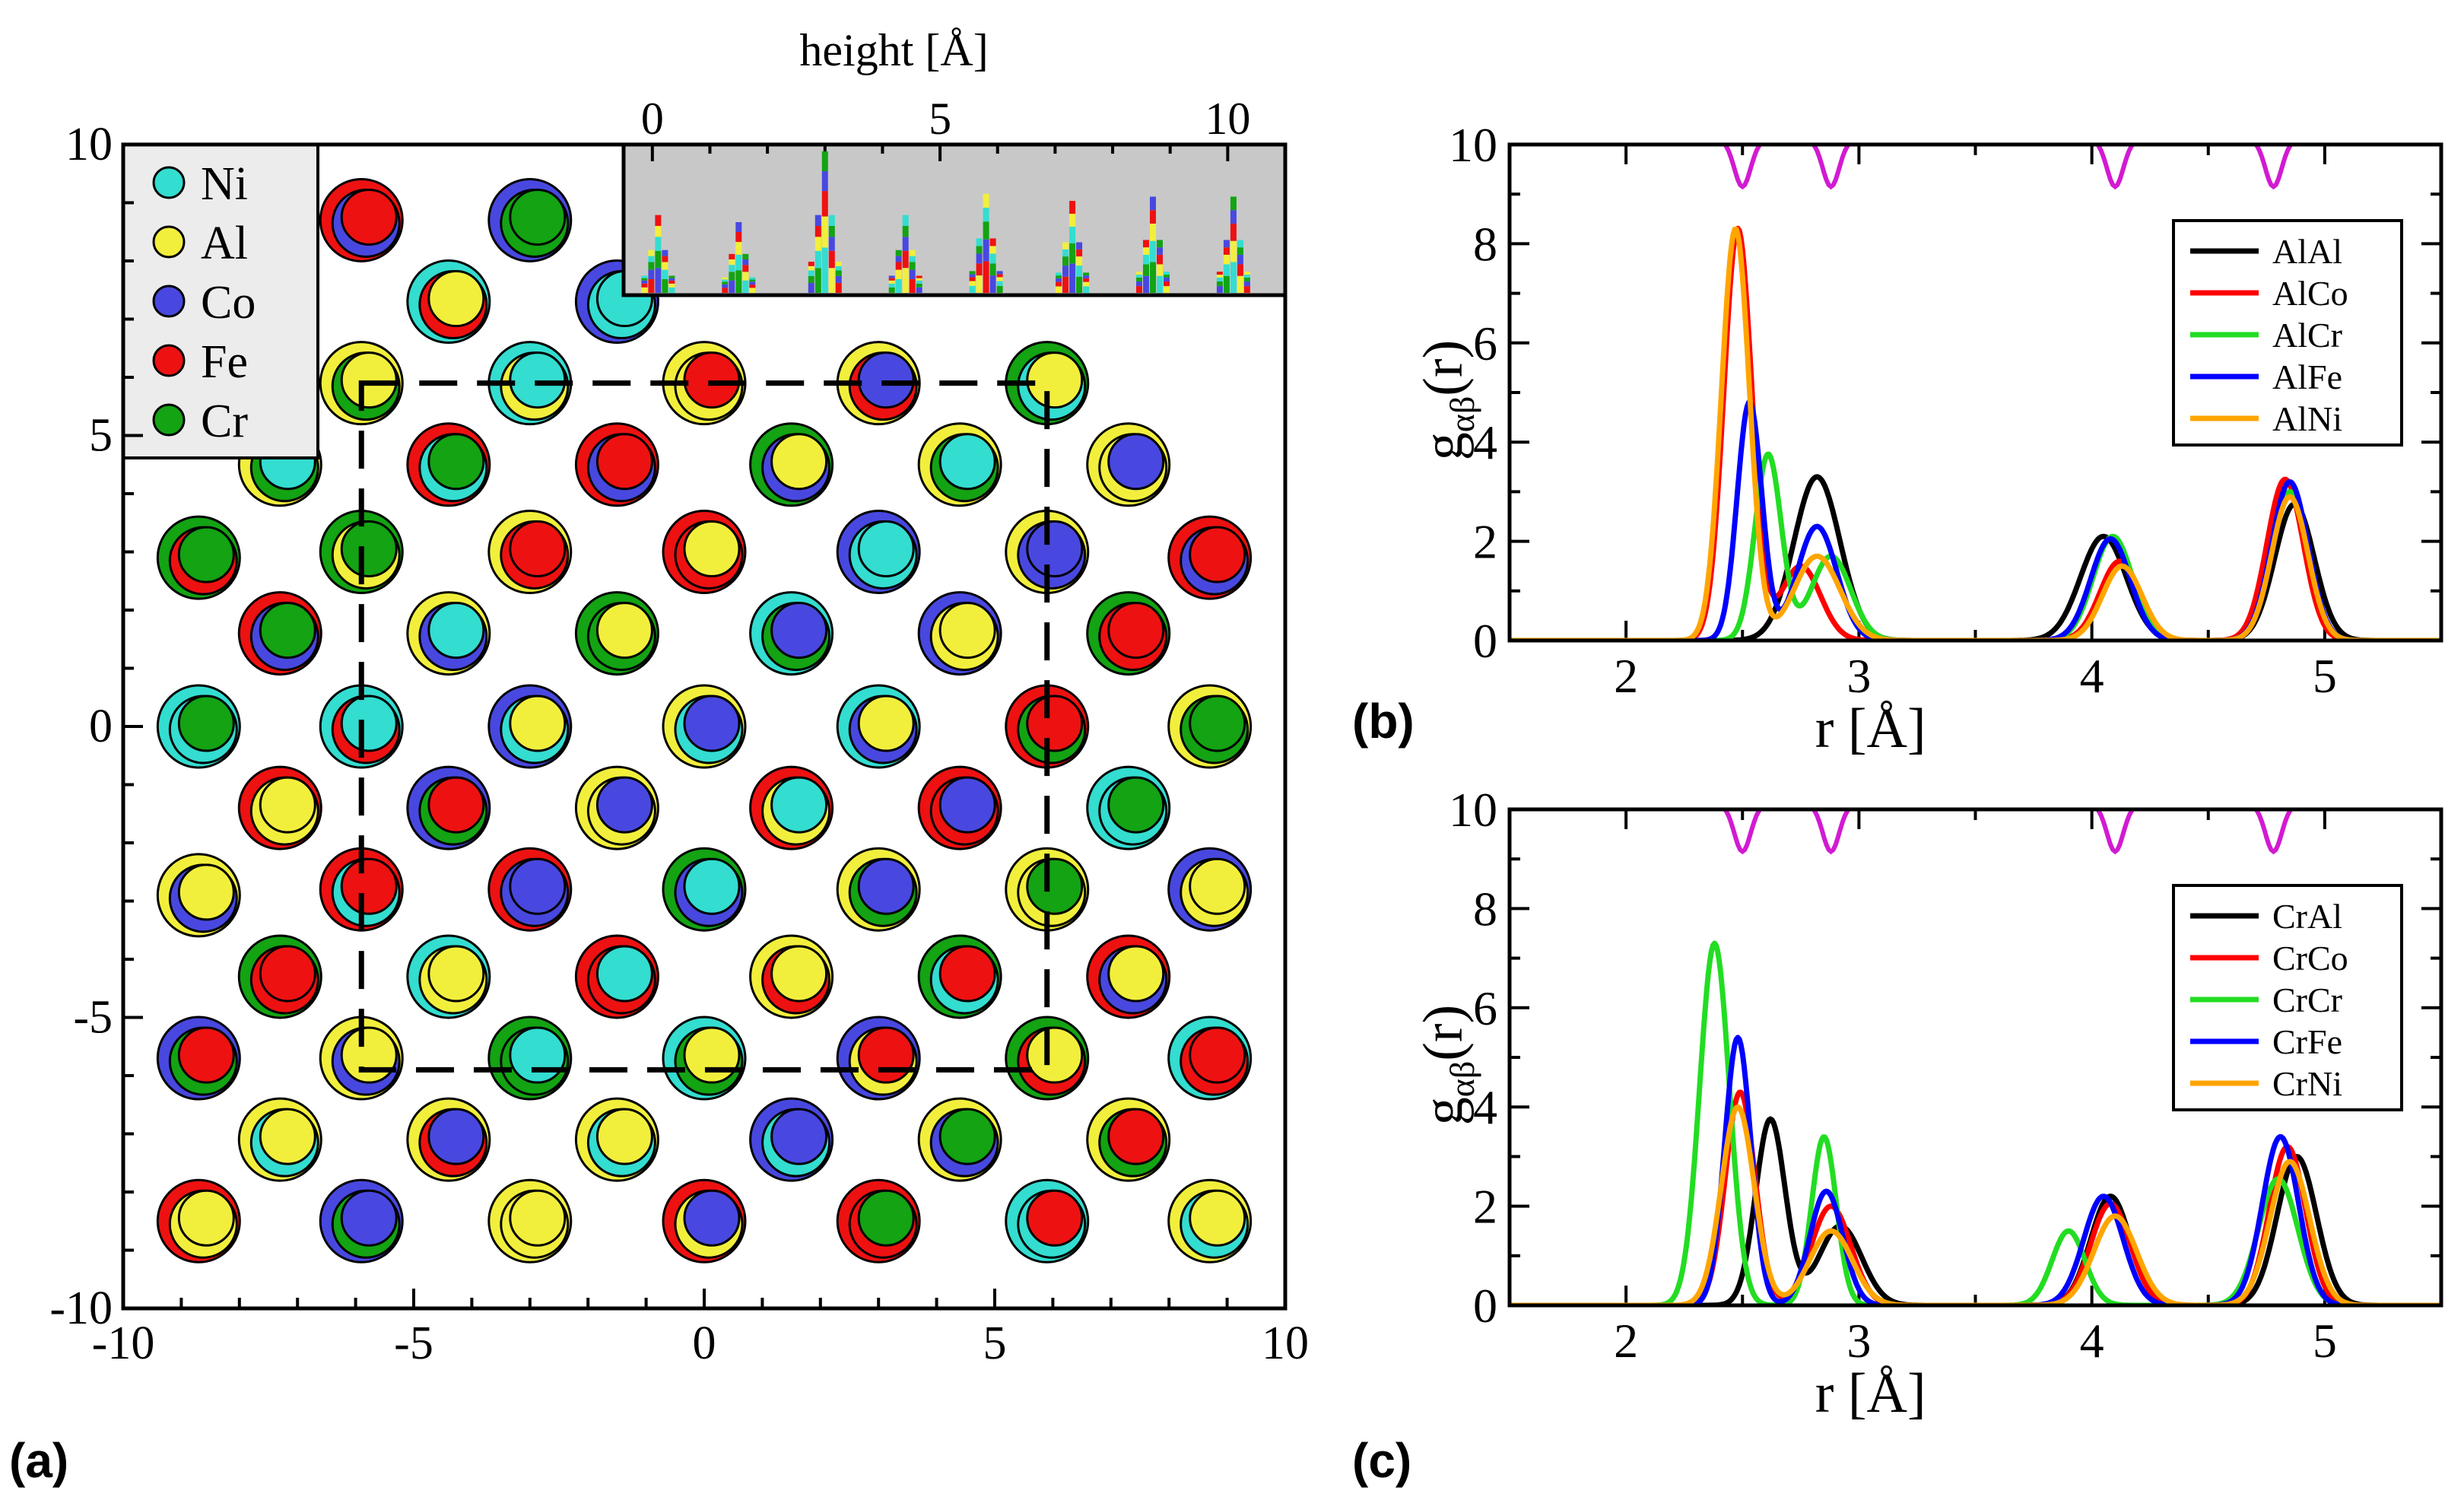 The height and width of the screenshot is (1494, 2464). What do you see at coordinates (1626, 676) in the screenshot?
I see `x-tick-label: 2` at bounding box center [1626, 676].